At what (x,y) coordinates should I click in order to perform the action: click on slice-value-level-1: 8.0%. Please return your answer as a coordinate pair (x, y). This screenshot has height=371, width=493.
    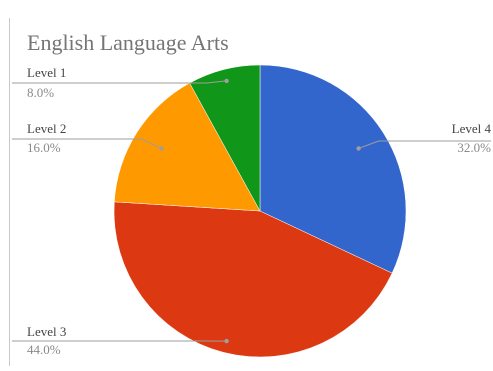
    Looking at the image, I should click on (40, 92).